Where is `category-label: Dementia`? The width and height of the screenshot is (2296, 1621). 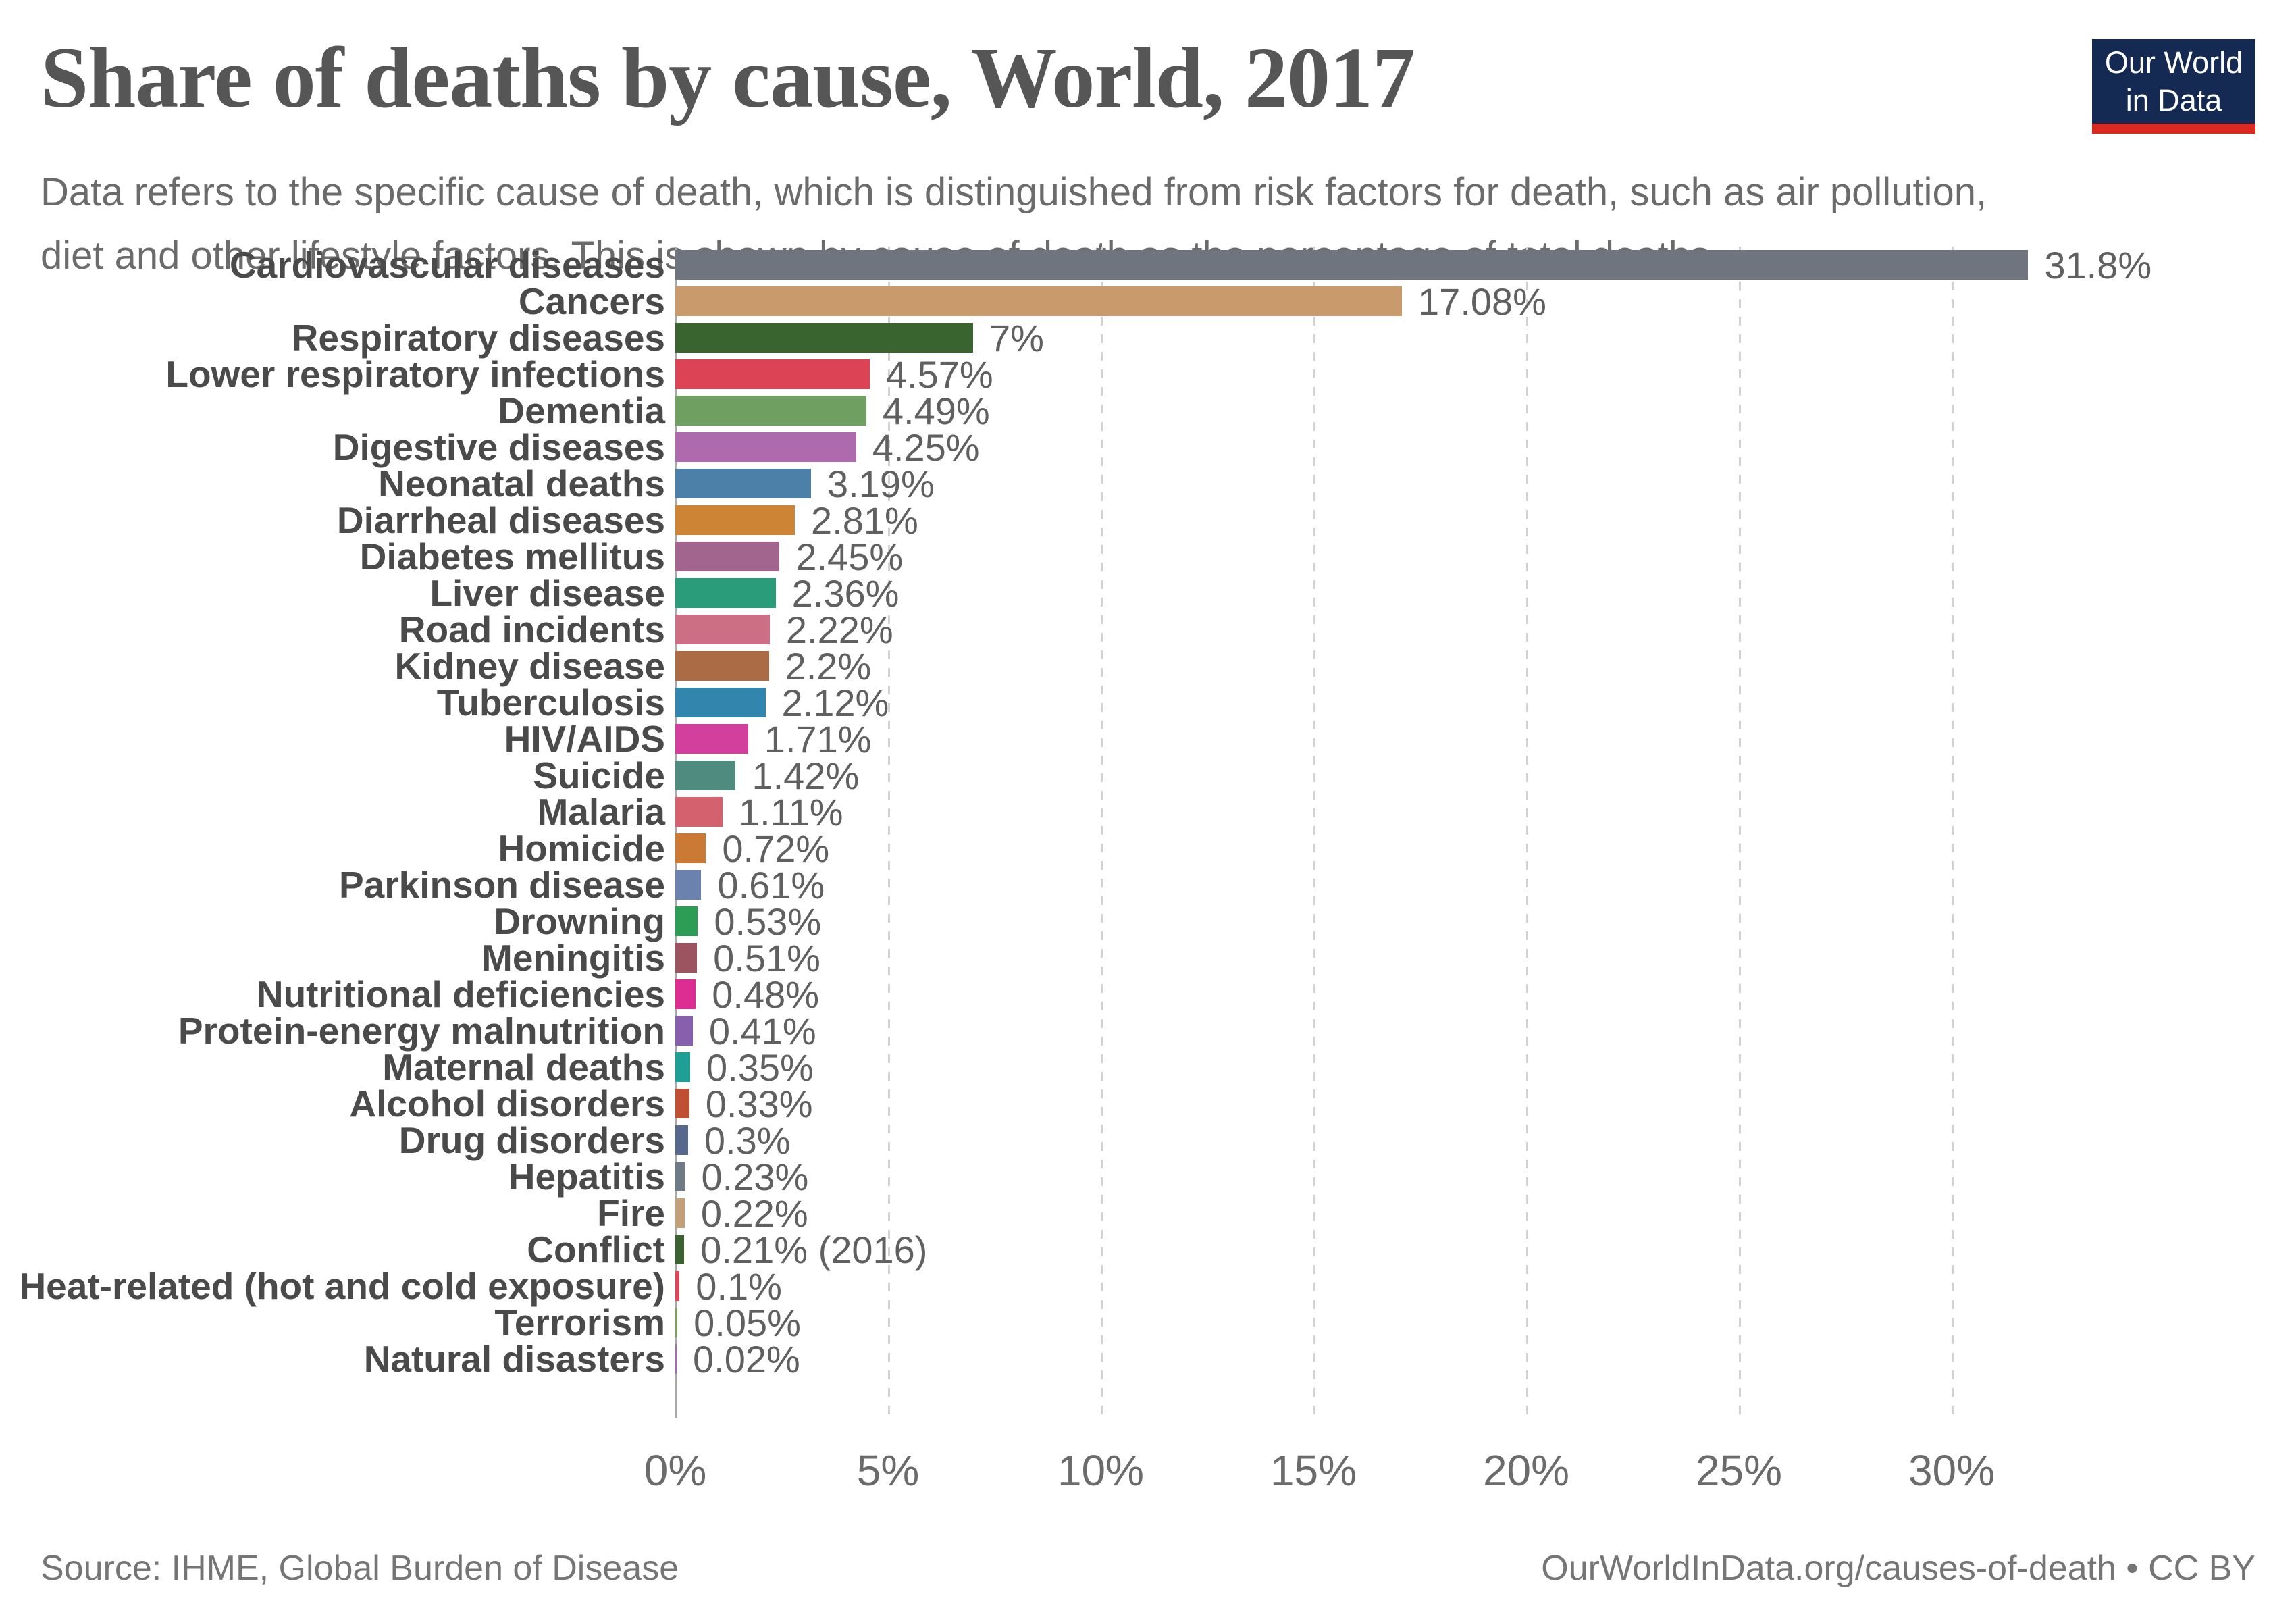
category-label: Dementia is located at coordinates (581, 411).